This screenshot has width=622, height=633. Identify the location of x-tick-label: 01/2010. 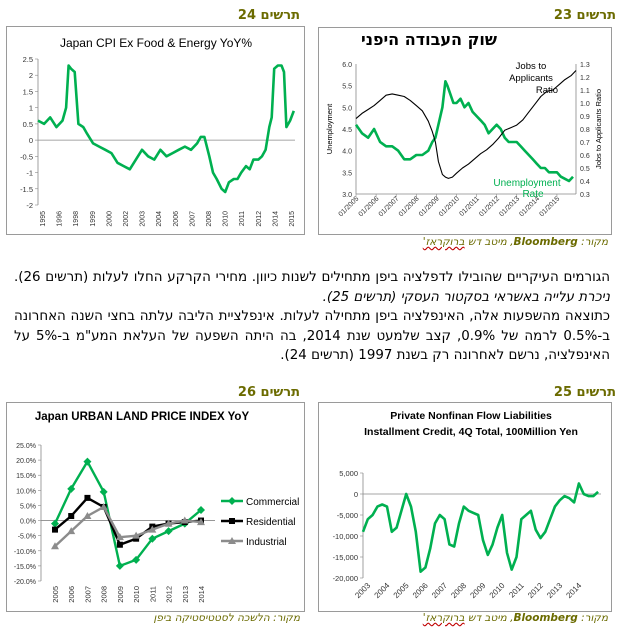
(449, 206).